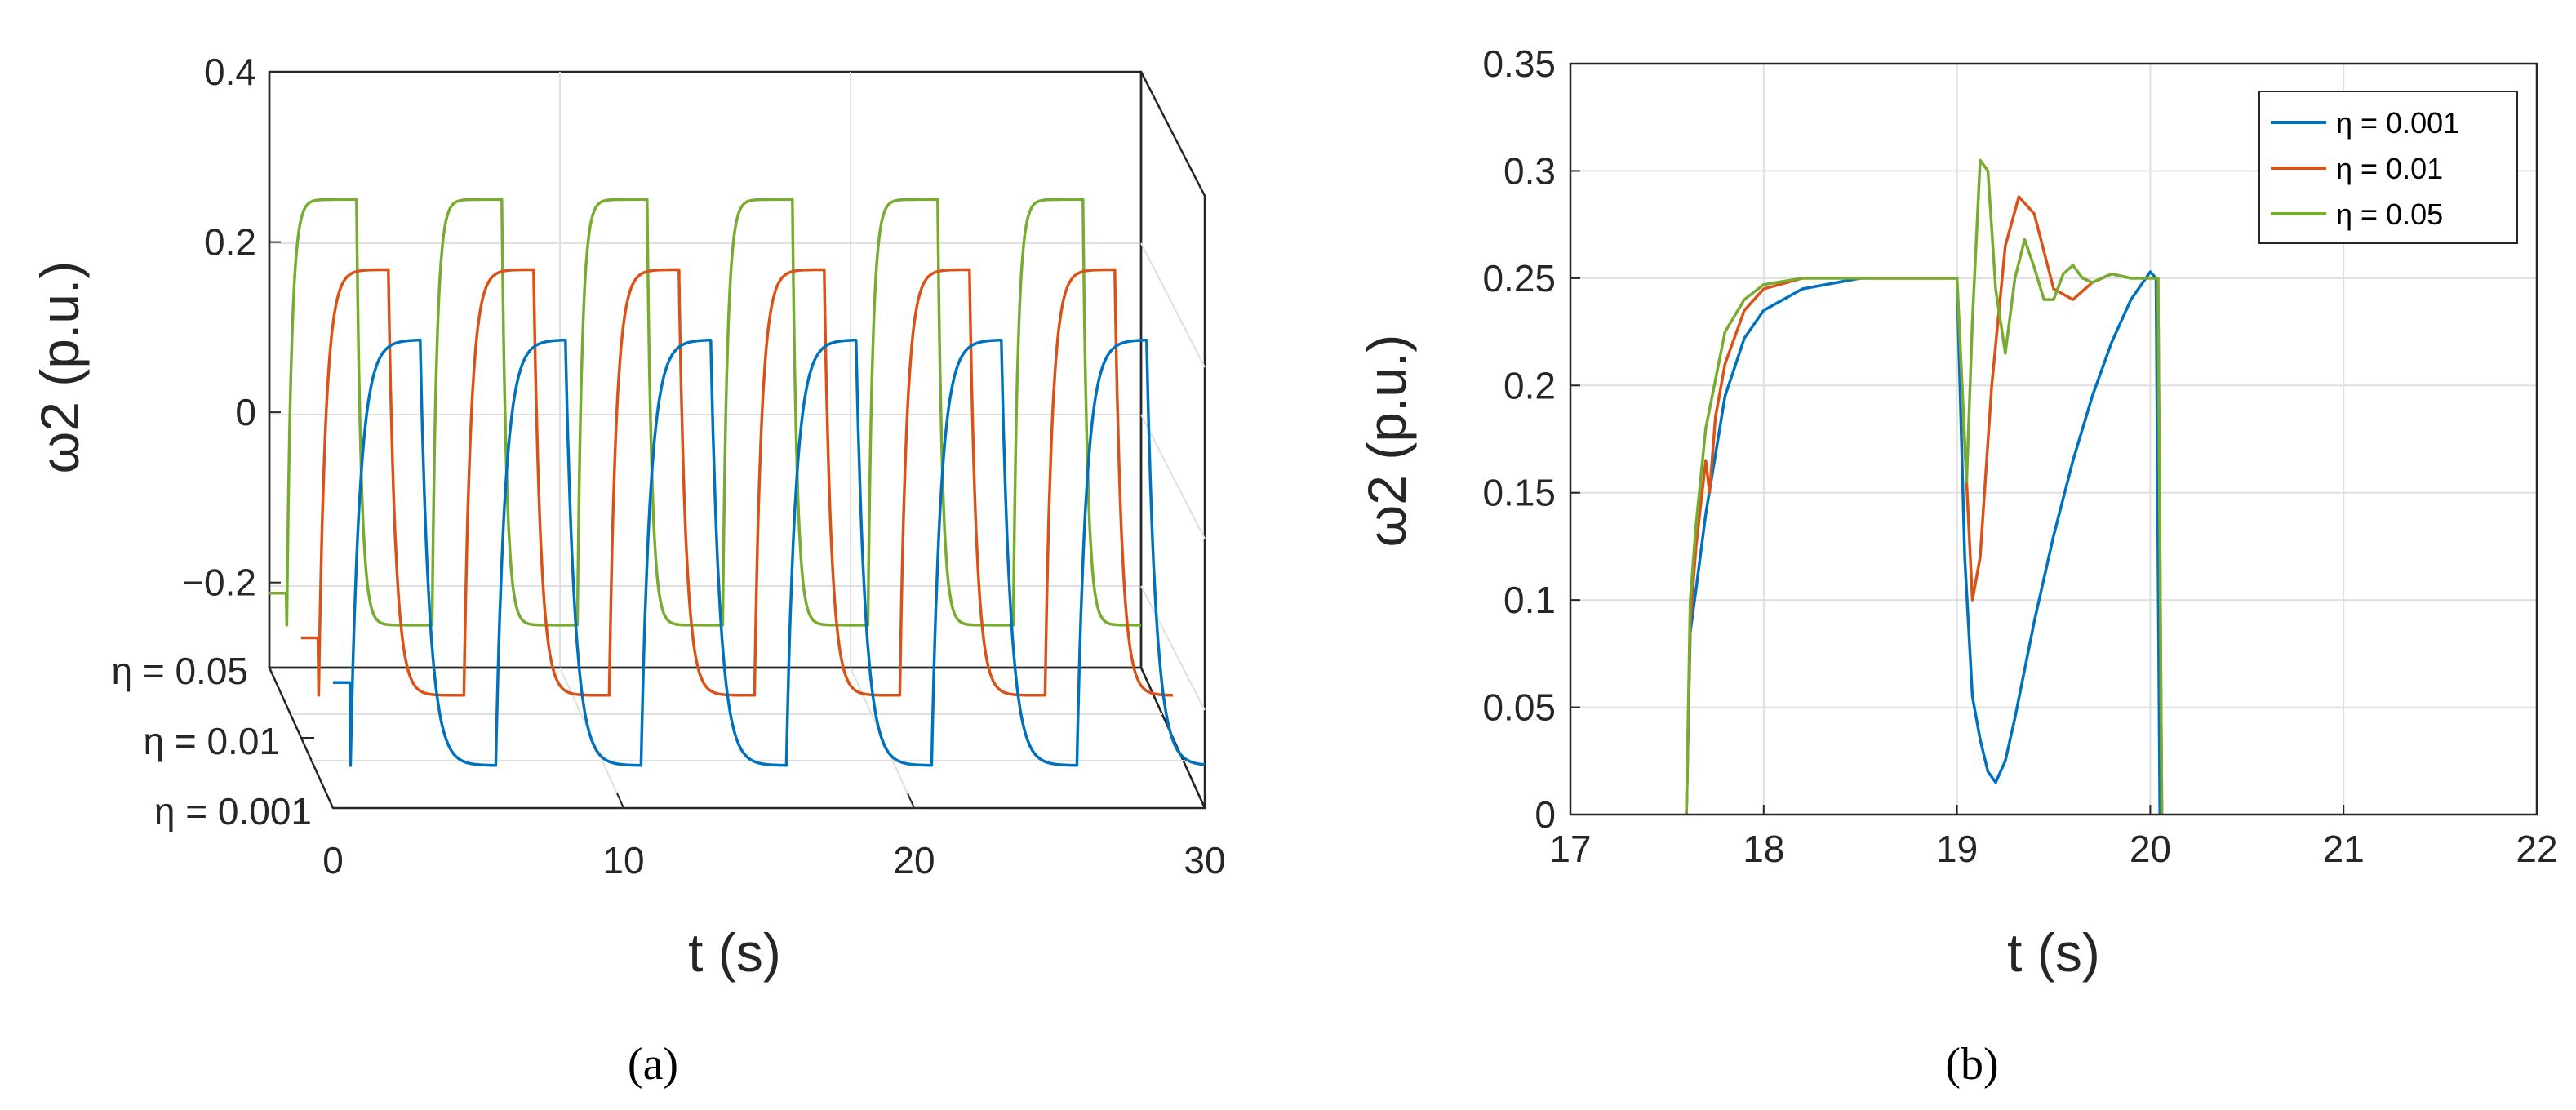 The image size is (2576, 1110). Describe the element at coordinates (2150, 849) in the screenshot. I see `panel-b-x-tick-label: 20` at that location.